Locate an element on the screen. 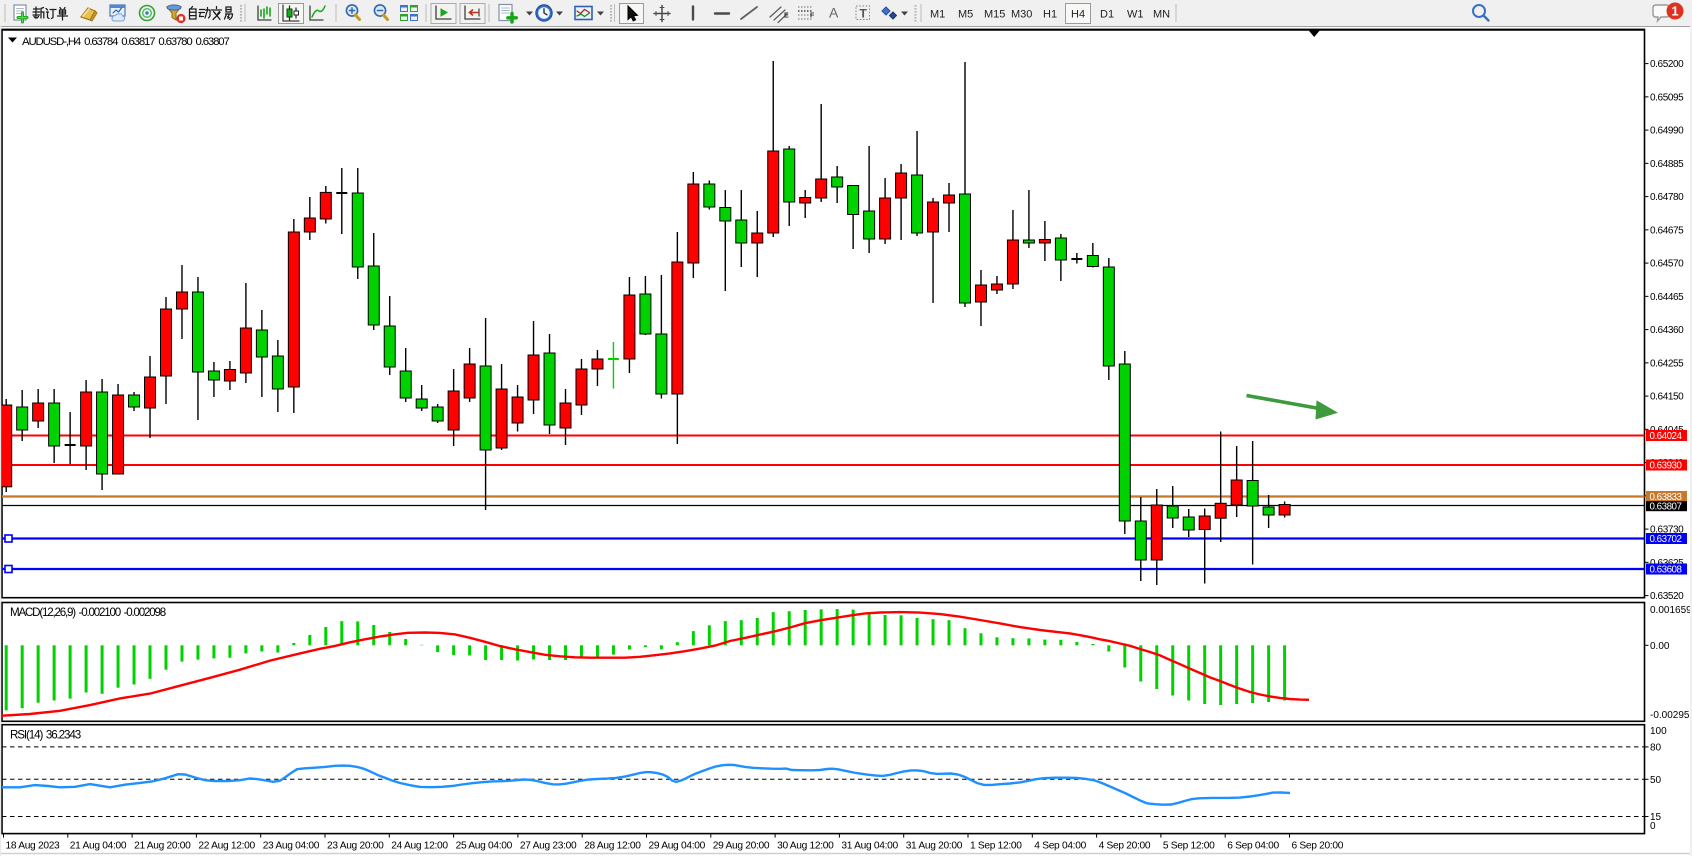 Image resolution: width=1692 pixels, height=856 pixels. svg-text: 0.64780 is located at coordinates (1667, 197).